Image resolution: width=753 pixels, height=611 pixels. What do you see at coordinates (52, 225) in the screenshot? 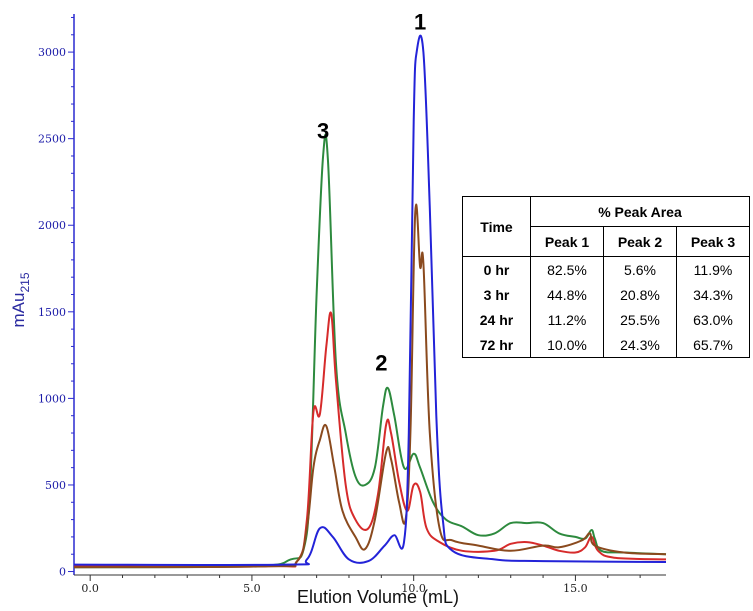
I see `y-tick-label: 2000` at bounding box center [52, 225].